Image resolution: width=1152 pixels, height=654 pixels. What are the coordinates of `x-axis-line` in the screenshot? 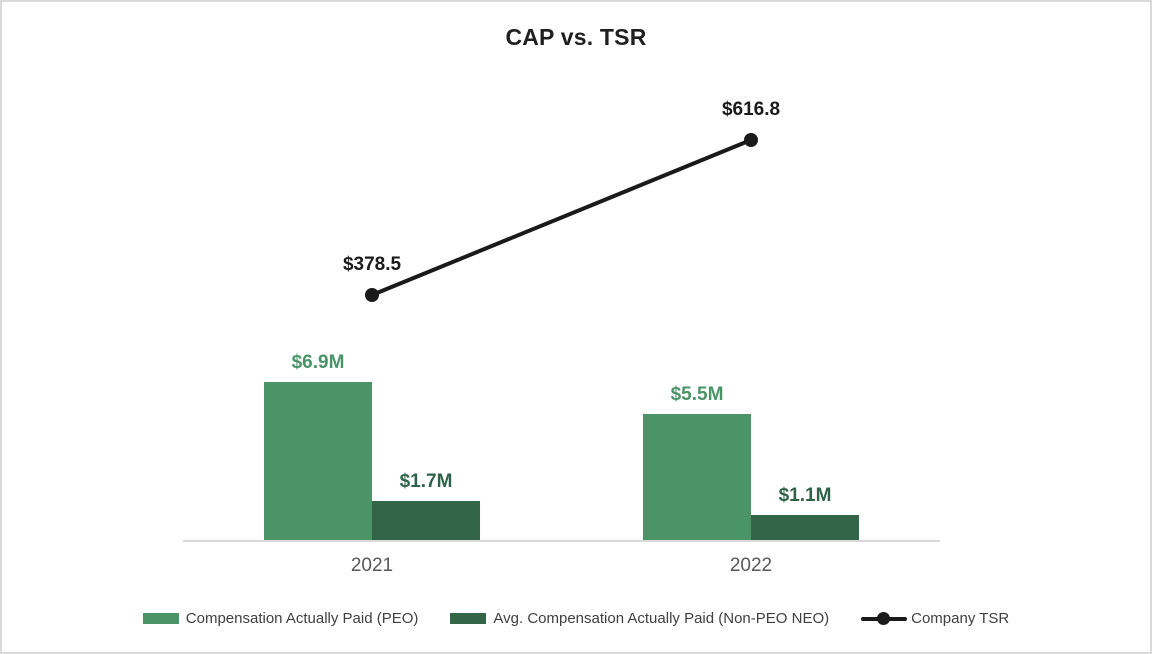 It's located at (561, 541).